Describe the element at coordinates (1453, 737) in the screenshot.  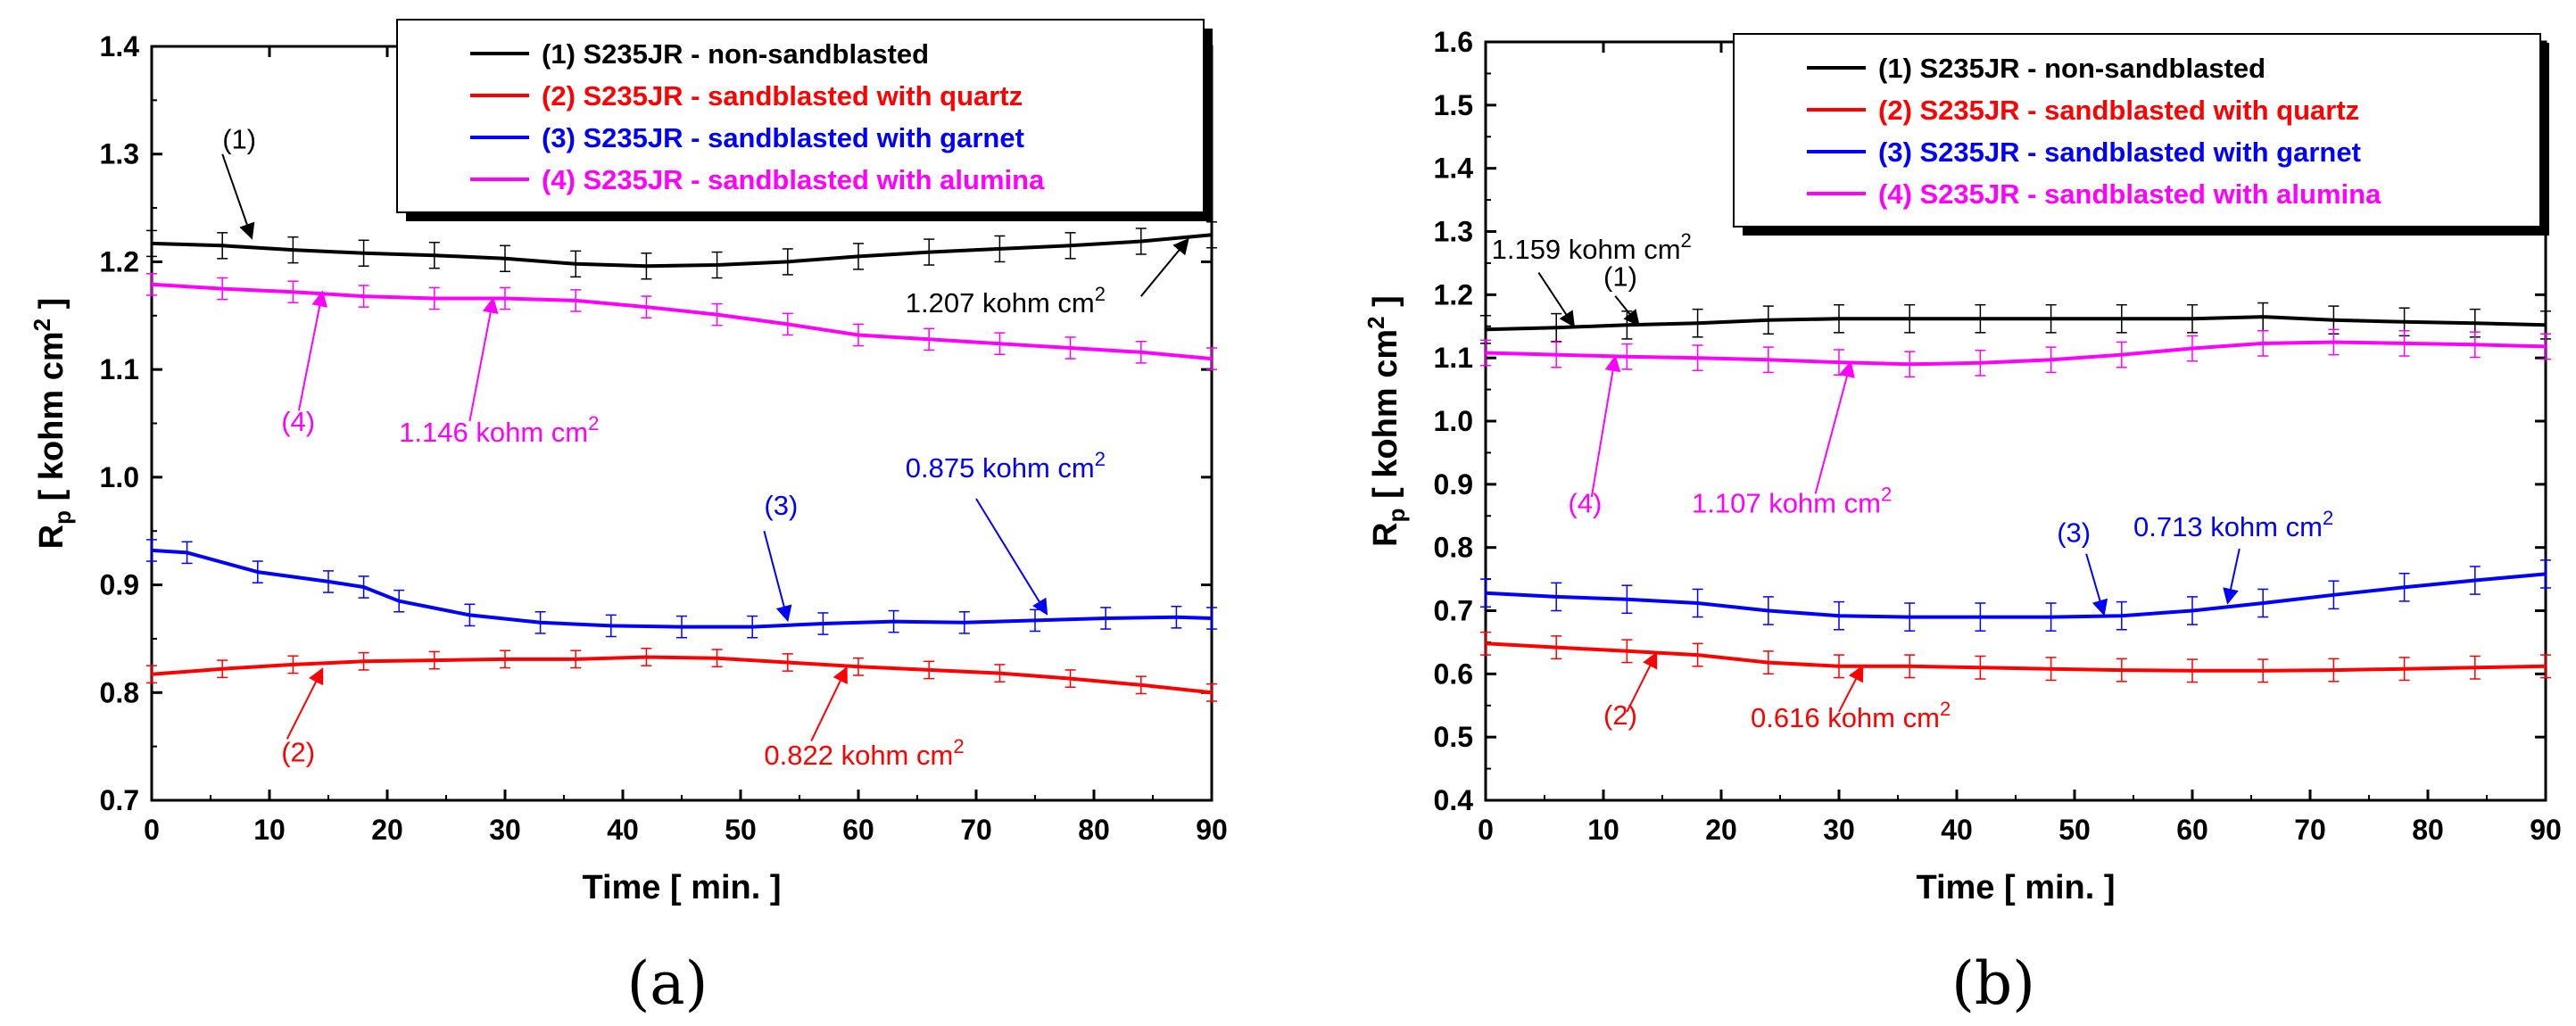
I see `y-tick-label: 0.5` at that location.